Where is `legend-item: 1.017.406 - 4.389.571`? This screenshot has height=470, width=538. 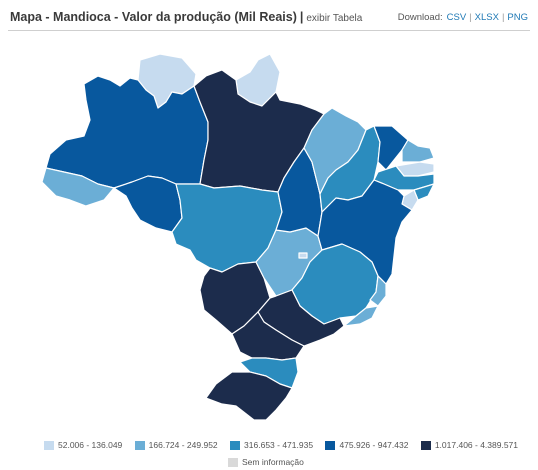 legend-item: 1.017.406 - 4.389.571 is located at coordinates (469, 445).